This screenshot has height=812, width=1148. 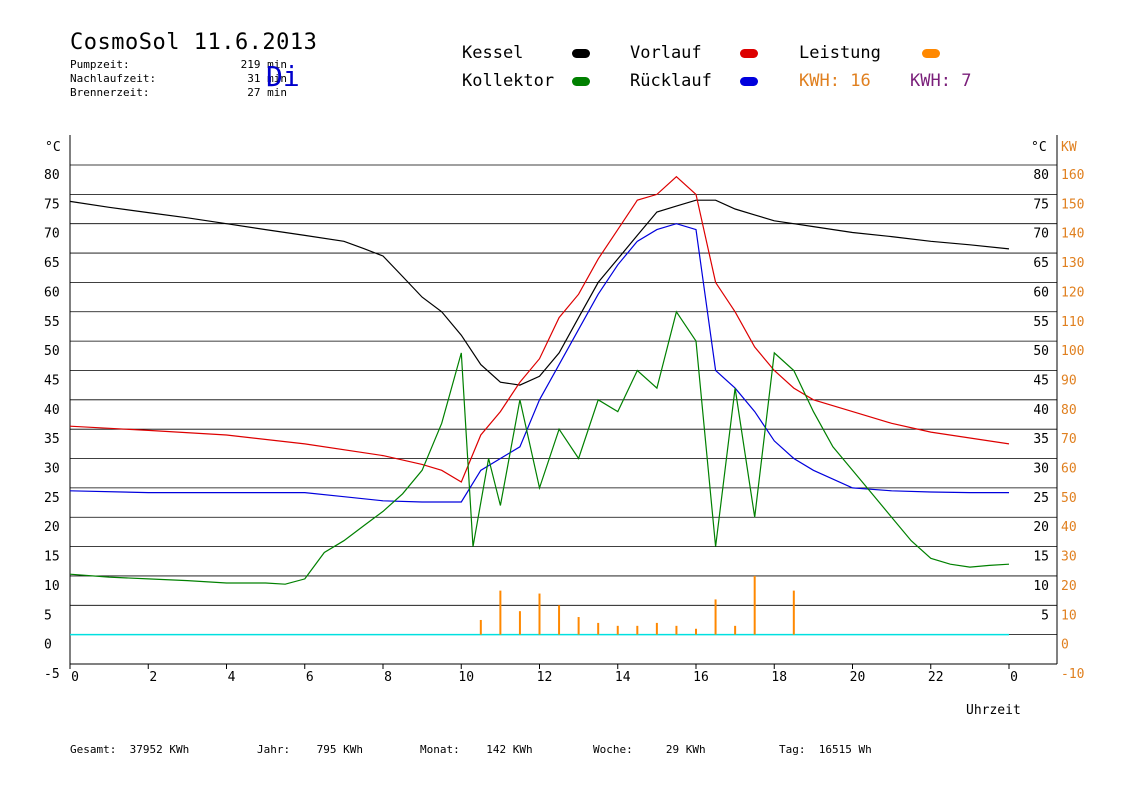 What do you see at coordinates (52, 469) in the screenshot?
I see `y-tick-label-left: 30` at bounding box center [52, 469].